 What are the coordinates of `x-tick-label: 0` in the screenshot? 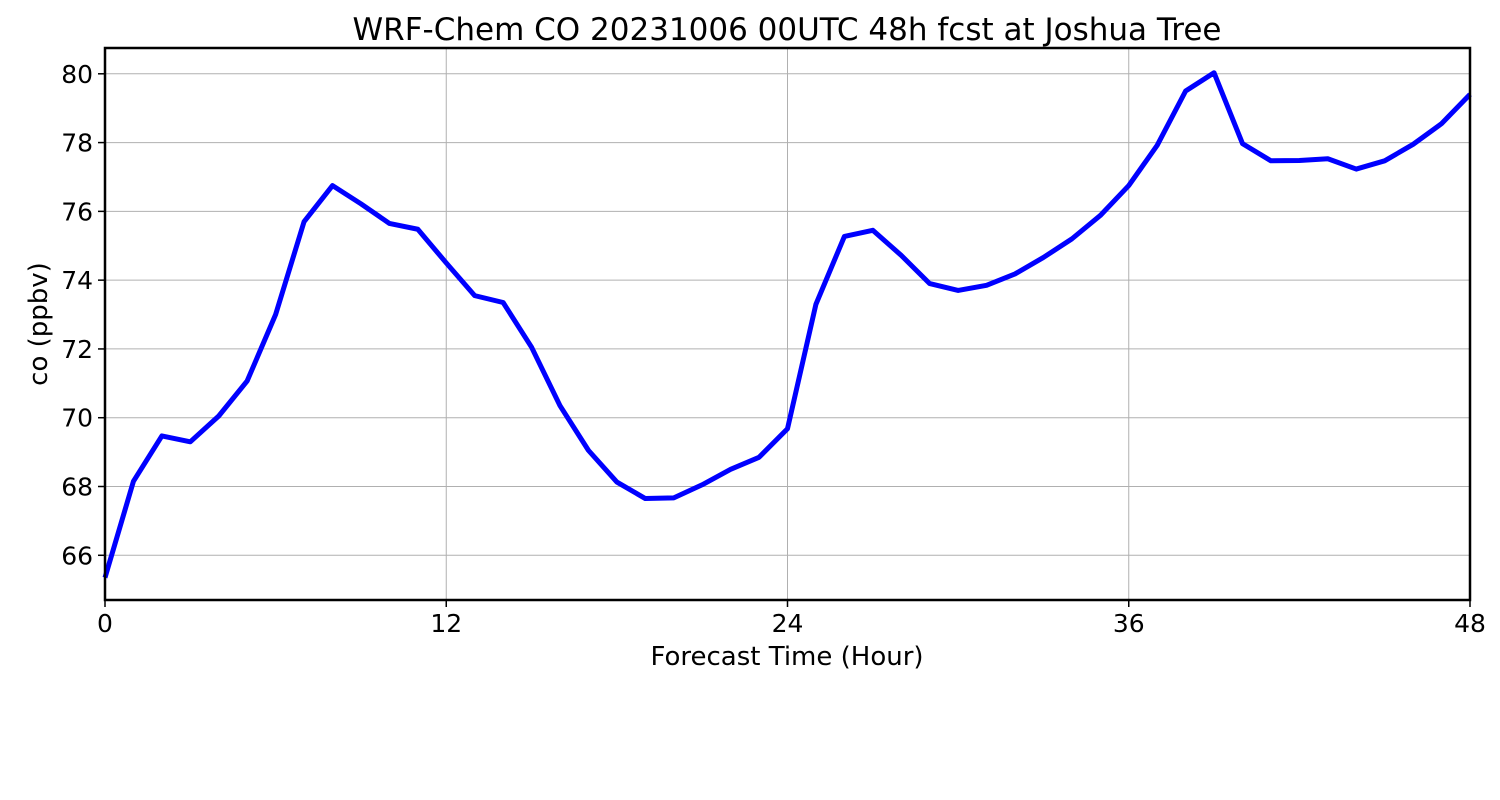 It's located at (105, 623).